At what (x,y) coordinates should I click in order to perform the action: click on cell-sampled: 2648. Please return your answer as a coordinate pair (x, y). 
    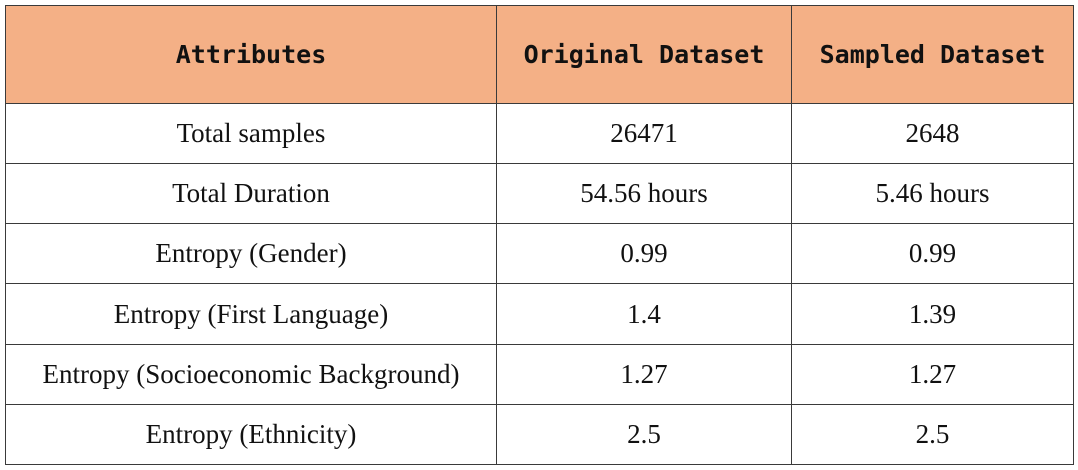
    Looking at the image, I should click on (932, 133).